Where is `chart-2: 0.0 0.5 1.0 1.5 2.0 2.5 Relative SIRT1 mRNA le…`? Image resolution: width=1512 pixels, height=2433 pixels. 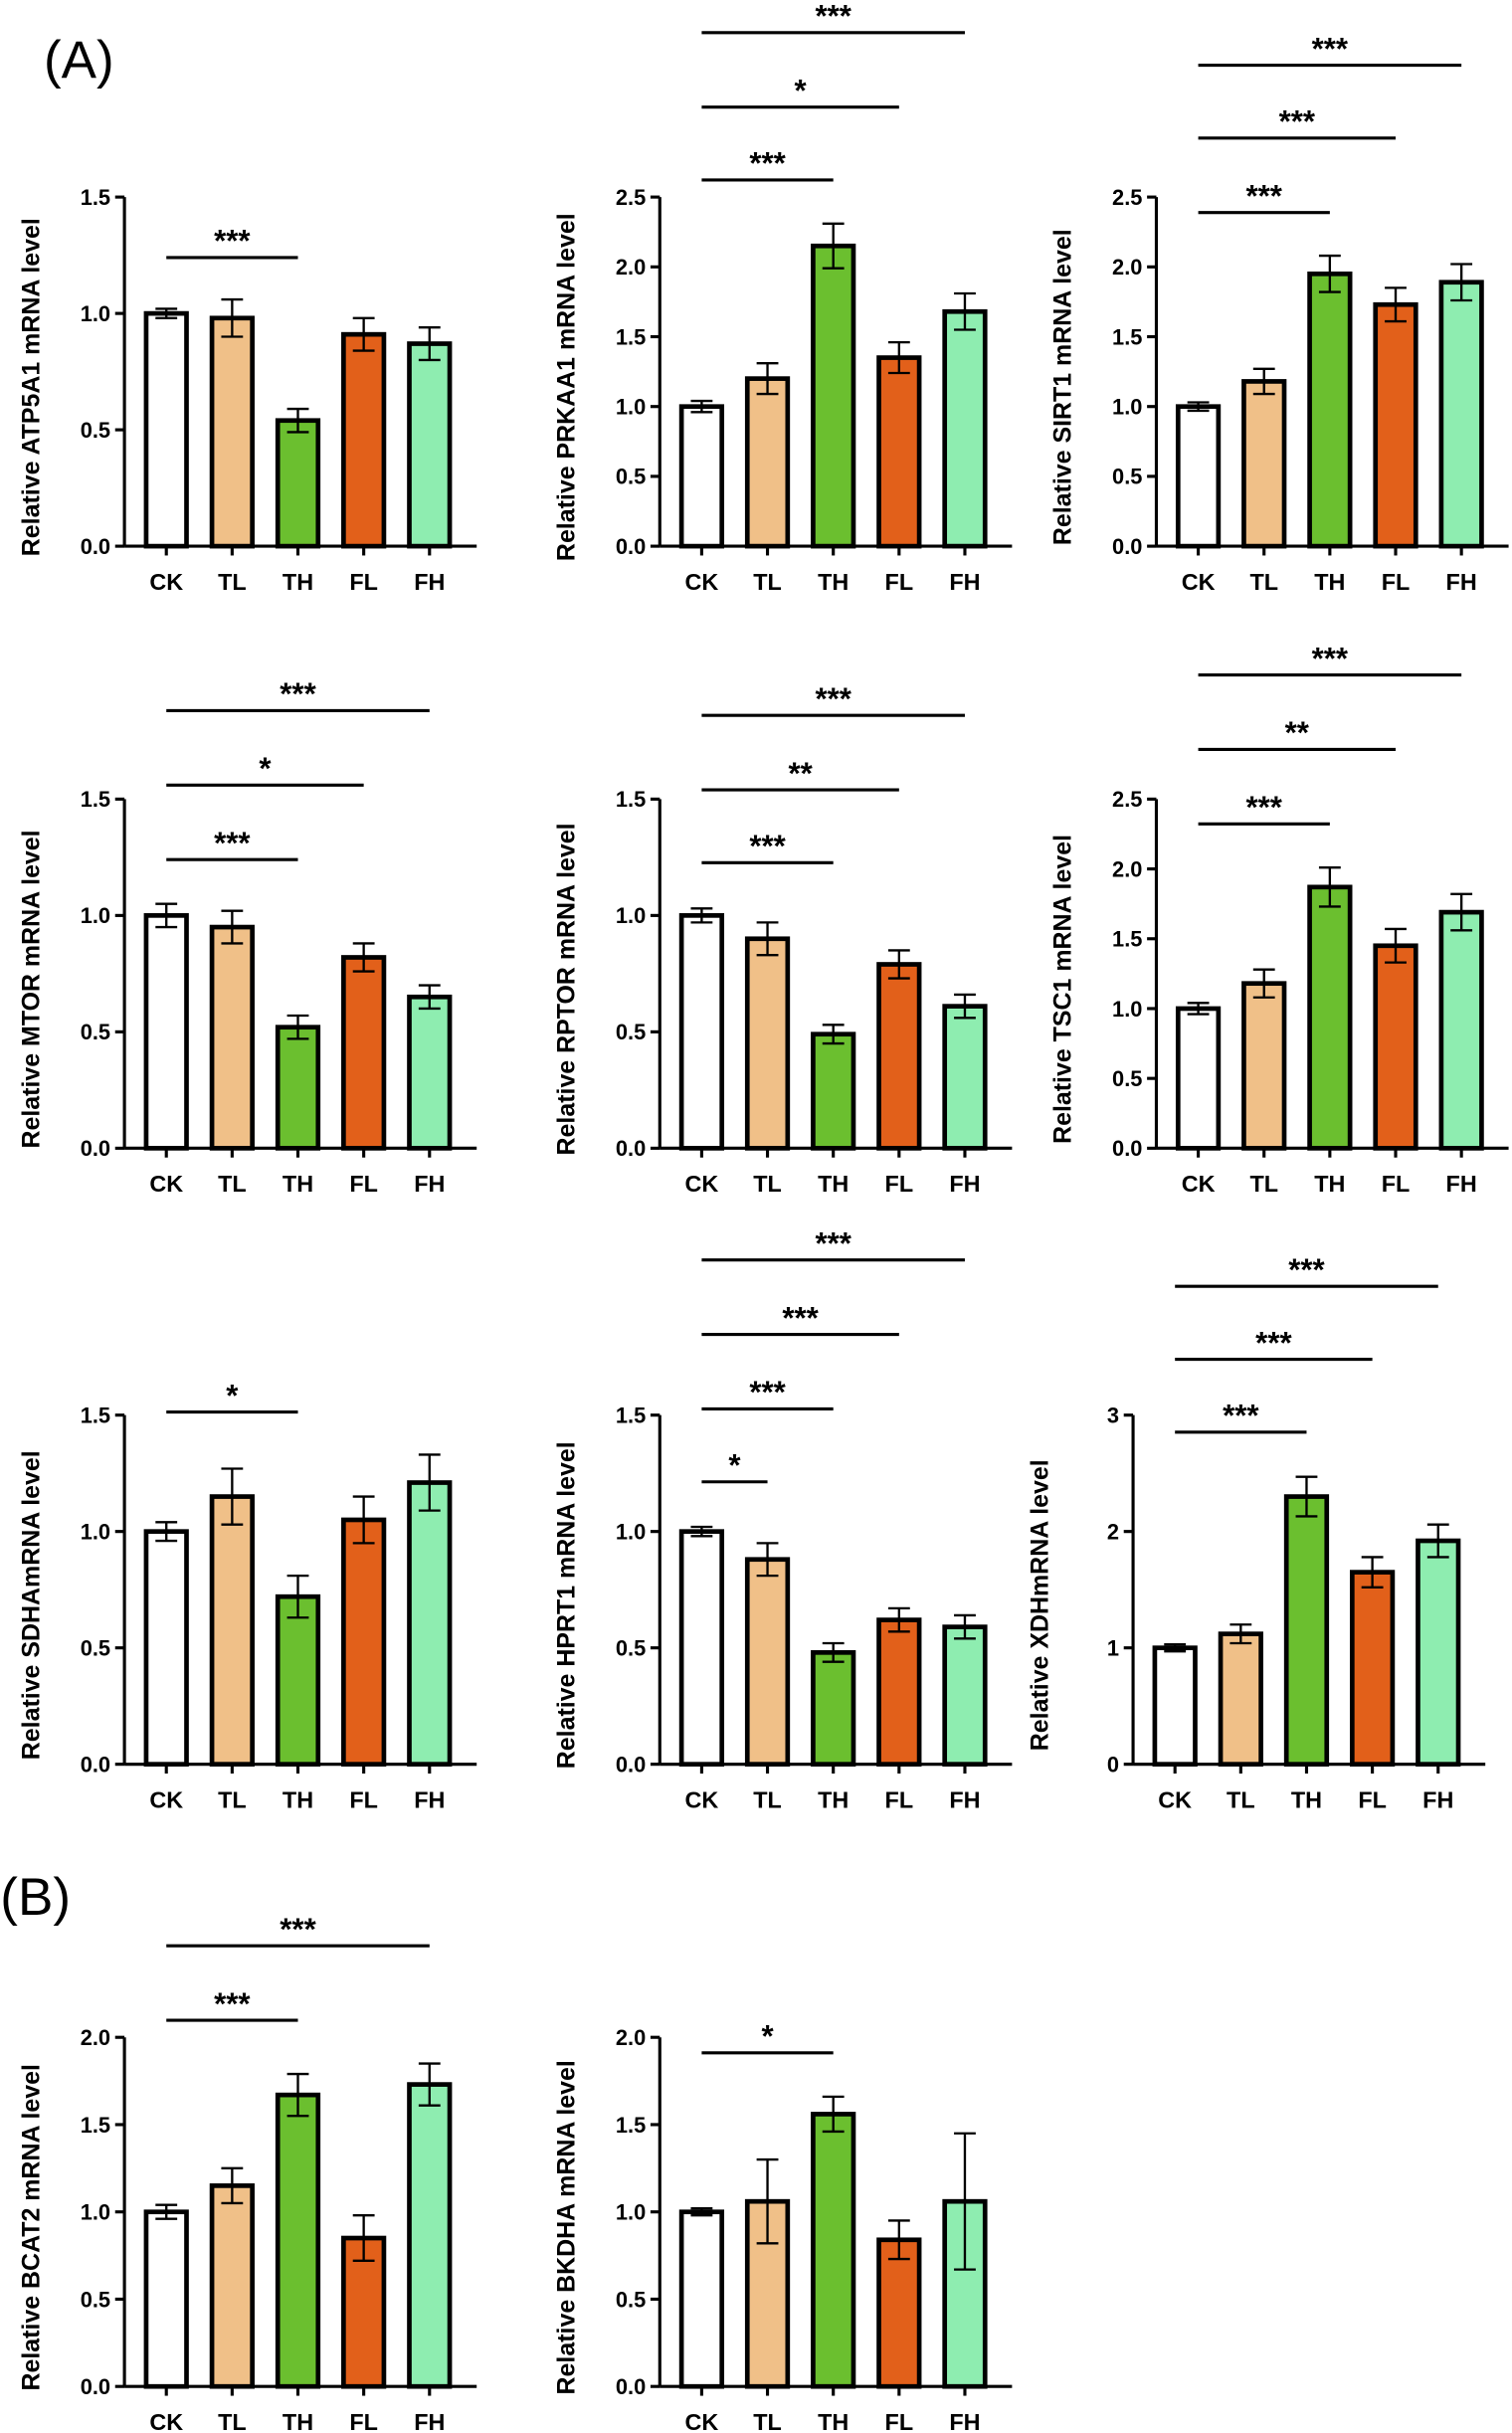
chart-2: 0.0 0.5 1.0 1.5 2.0 2.5 Relative SIRT1 mRNA le… is located at coordinates (1279, 313).